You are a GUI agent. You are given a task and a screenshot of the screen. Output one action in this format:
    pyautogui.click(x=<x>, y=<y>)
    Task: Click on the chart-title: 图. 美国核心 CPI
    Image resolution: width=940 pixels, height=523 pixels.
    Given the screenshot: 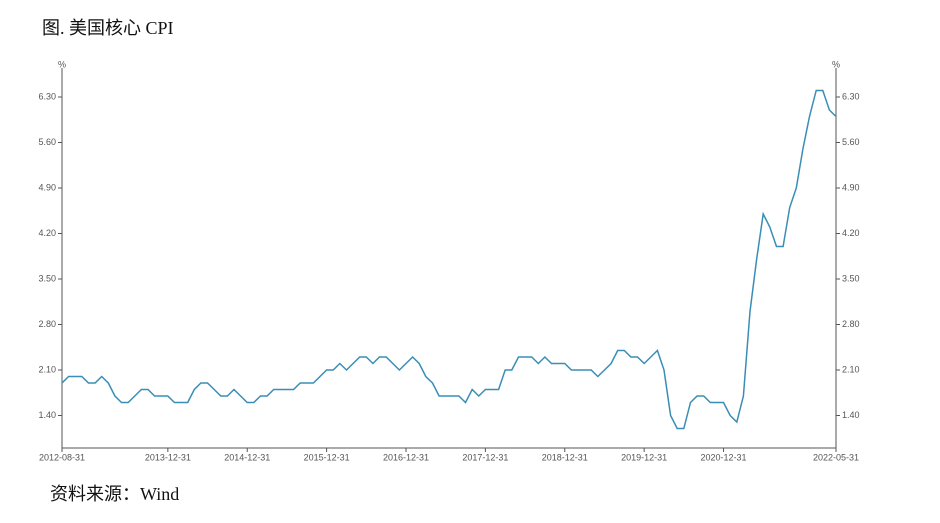 What is the action you would take?
    pyautogui.click(x=108, y=28)
    